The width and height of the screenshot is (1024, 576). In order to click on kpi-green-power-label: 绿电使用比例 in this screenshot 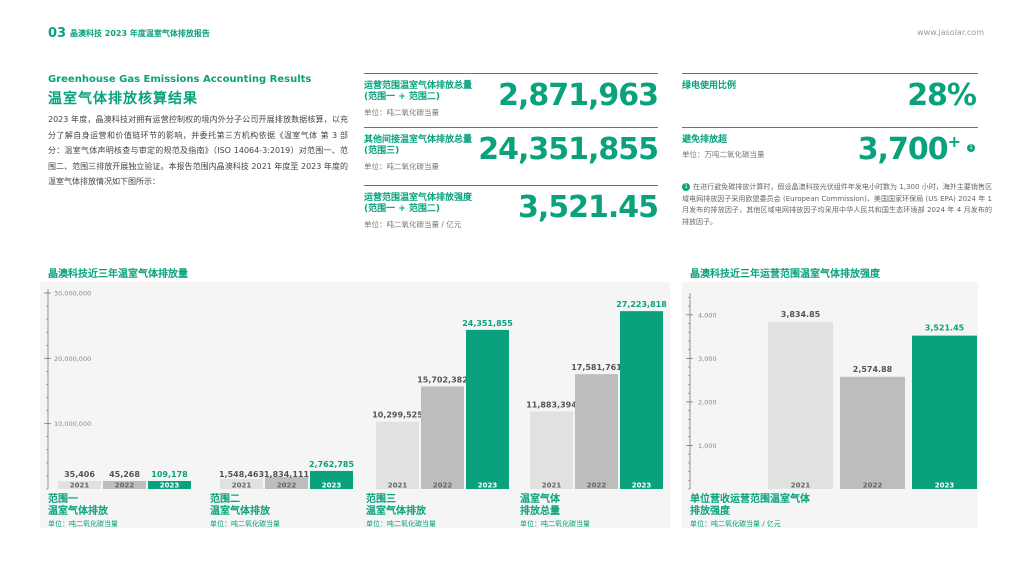, I will do `click(709, 86)`.